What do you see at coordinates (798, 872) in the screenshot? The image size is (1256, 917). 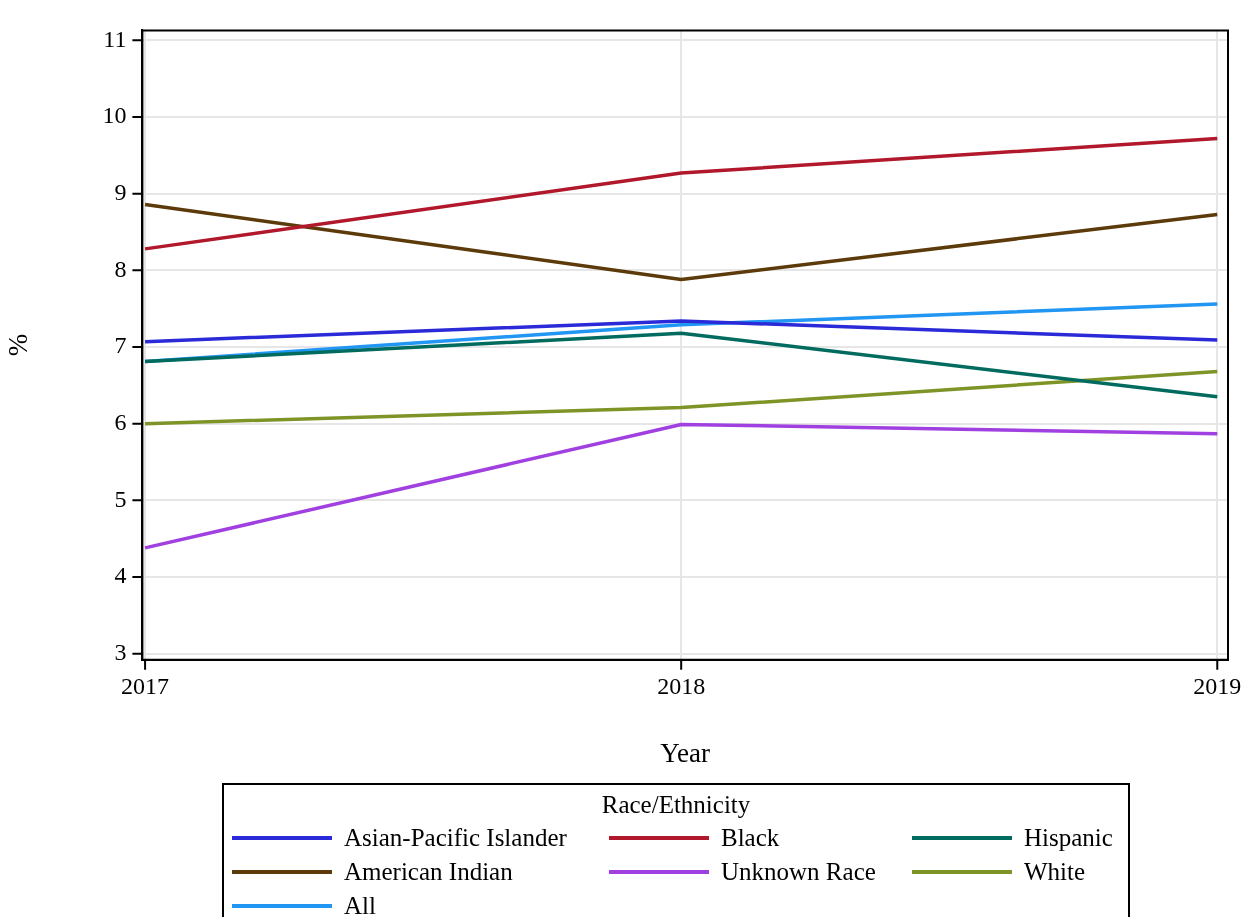 I see `legend-label: Unknown Race` at bounding box center [798, 872].